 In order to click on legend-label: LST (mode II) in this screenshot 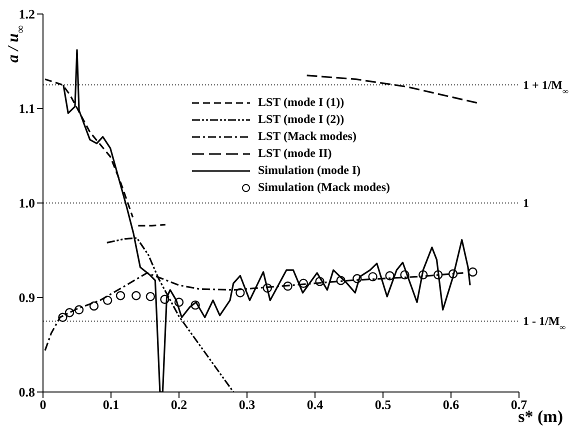, I will do `click(295, 153)`.